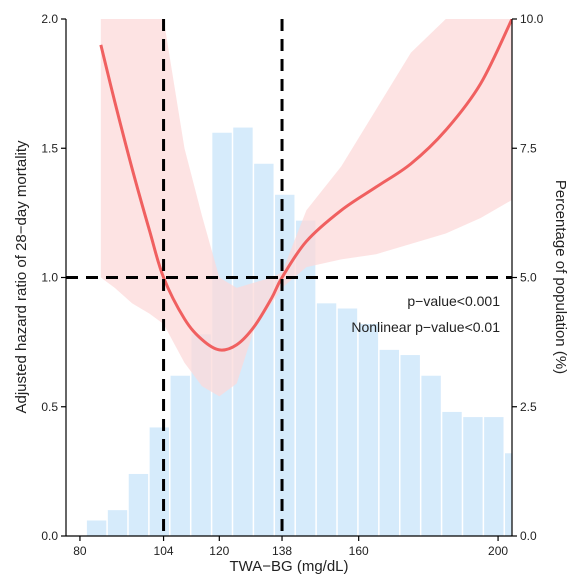  I want to click on annotation-nonlinear-p-value: Nonlinear p−value<0.01, so click(425, 327).